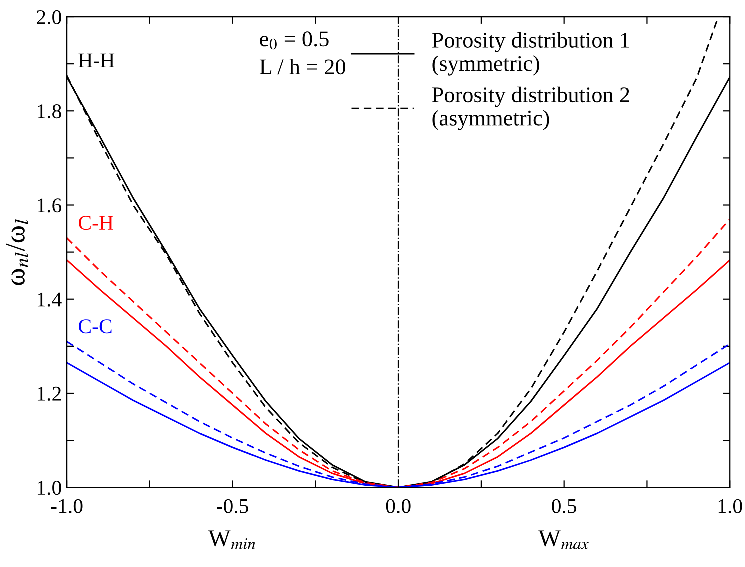 This screenshot has width=745, height=567. I want to click on legend-label: Porosity distribution 1 (symmetric), so click(531, 54).